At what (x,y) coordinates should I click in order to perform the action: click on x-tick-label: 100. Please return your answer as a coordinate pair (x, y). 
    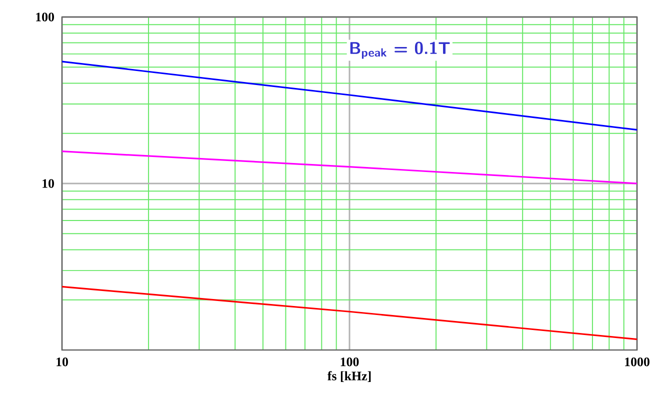
    Looking at the image, I should click on (349, 362).